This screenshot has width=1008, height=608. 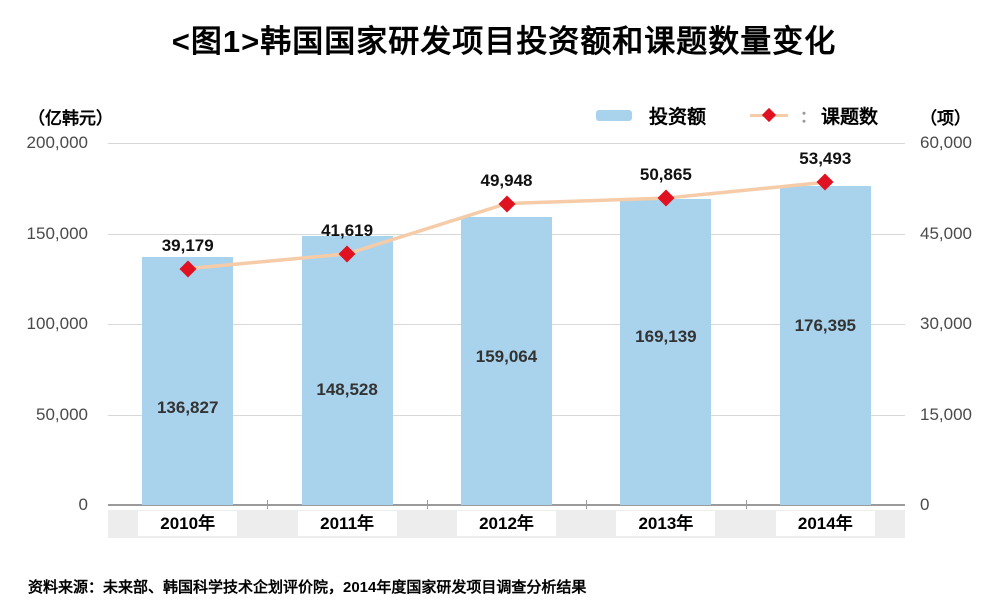 I want to click on left-axis-tick-label: 100,000, so click(x=57, y=323).